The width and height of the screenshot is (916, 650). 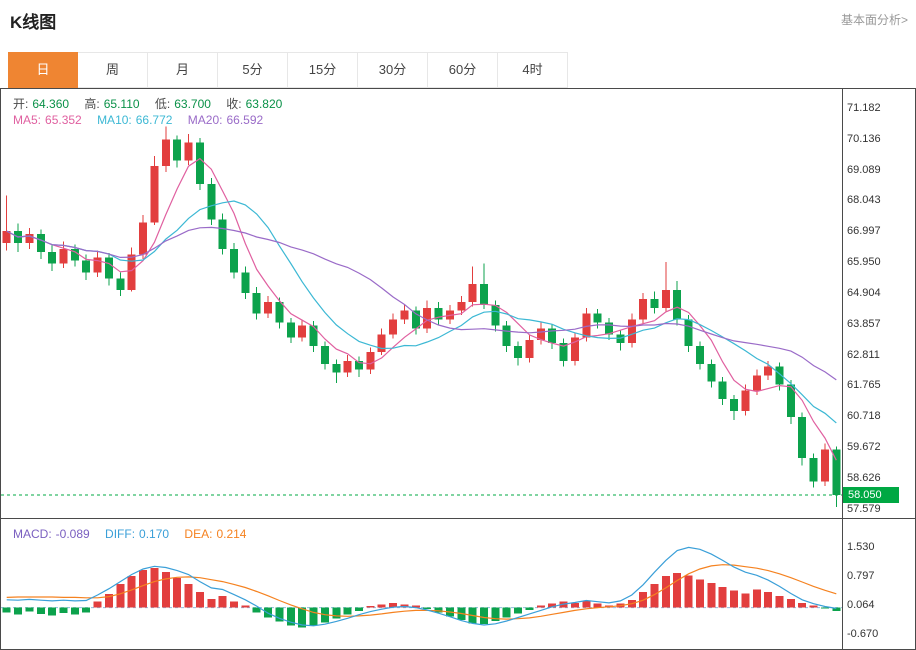 What do you see at coordinates (33, 22) in the screenshot?
I see `page-title: K线图` at bounding box center [33, 22].